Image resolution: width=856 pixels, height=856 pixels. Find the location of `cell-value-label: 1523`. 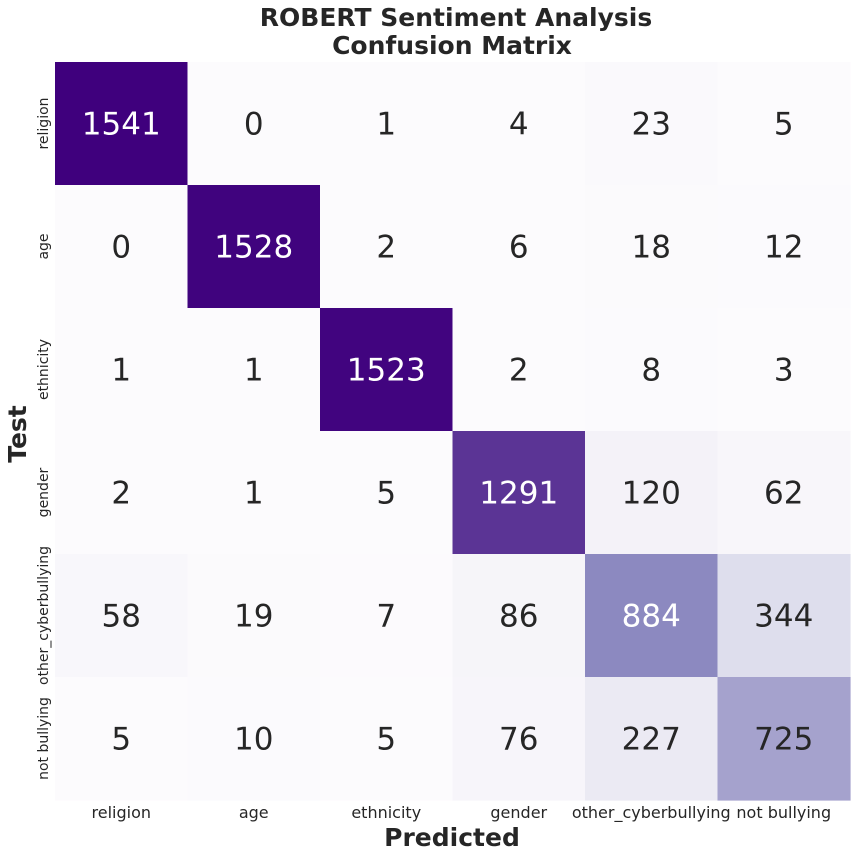

cell-value-label: 1523 is located at coordinates (386, 371).